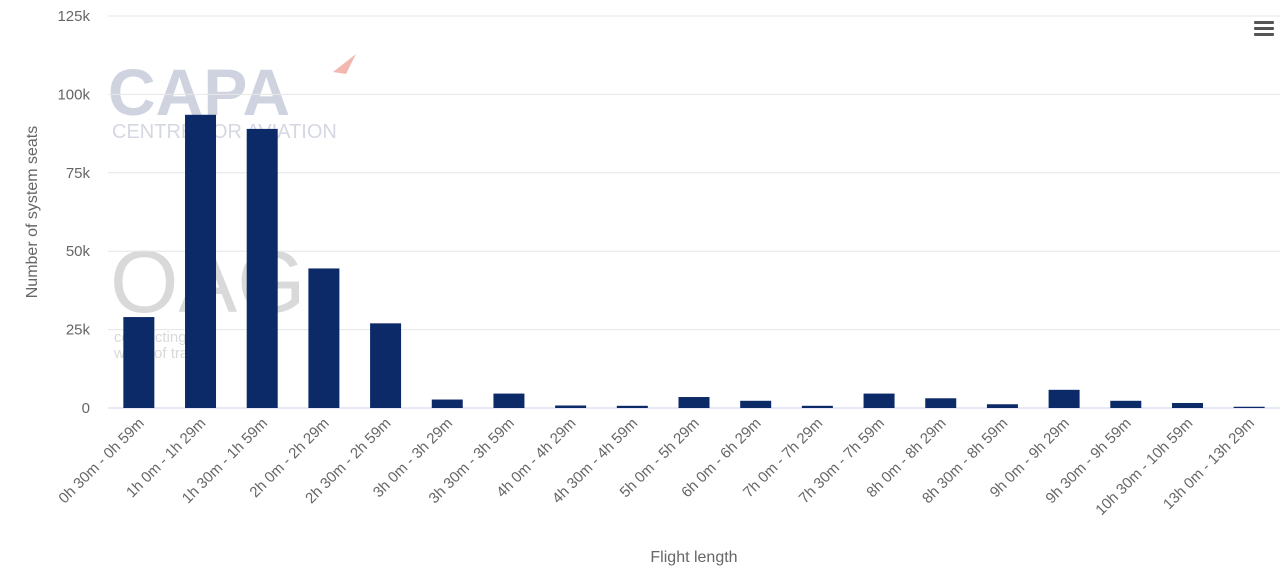 The height and width of the screenshot is (571, 1286). I want to click on y-tick-label: 25k, so click(78, 330).